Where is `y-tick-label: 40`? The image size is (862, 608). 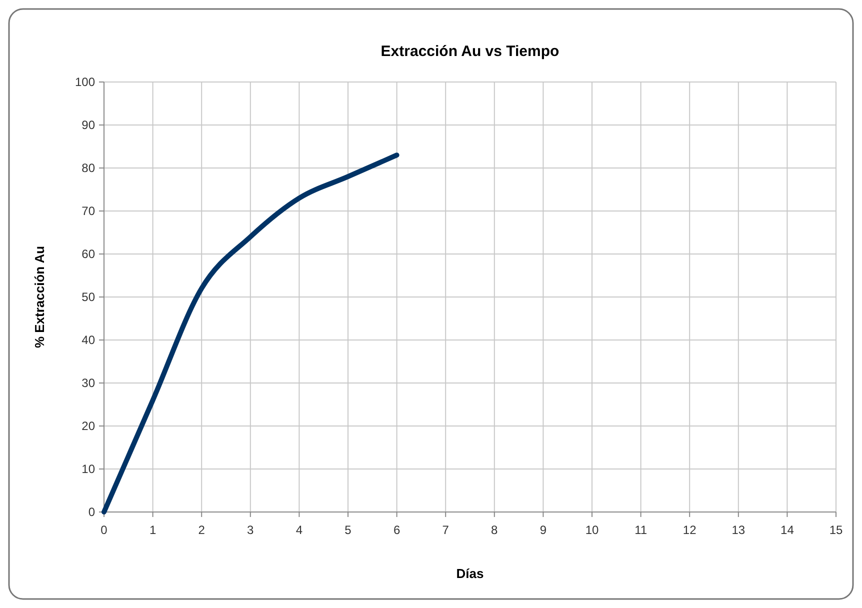
y-tick-label: 40 is located at coordinates (89, 340).